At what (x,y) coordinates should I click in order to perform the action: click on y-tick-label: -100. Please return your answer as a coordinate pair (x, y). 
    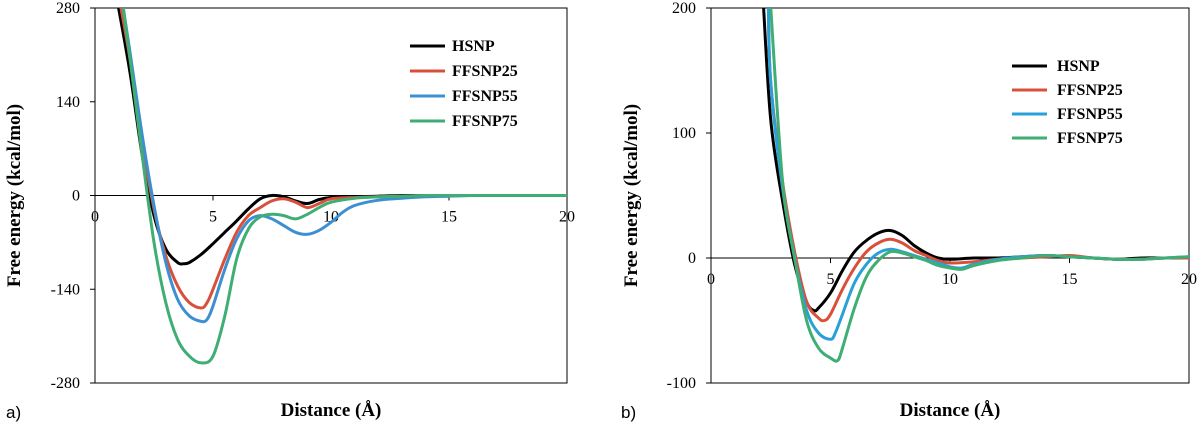
    Looking at the image, I should click on (681, 383).